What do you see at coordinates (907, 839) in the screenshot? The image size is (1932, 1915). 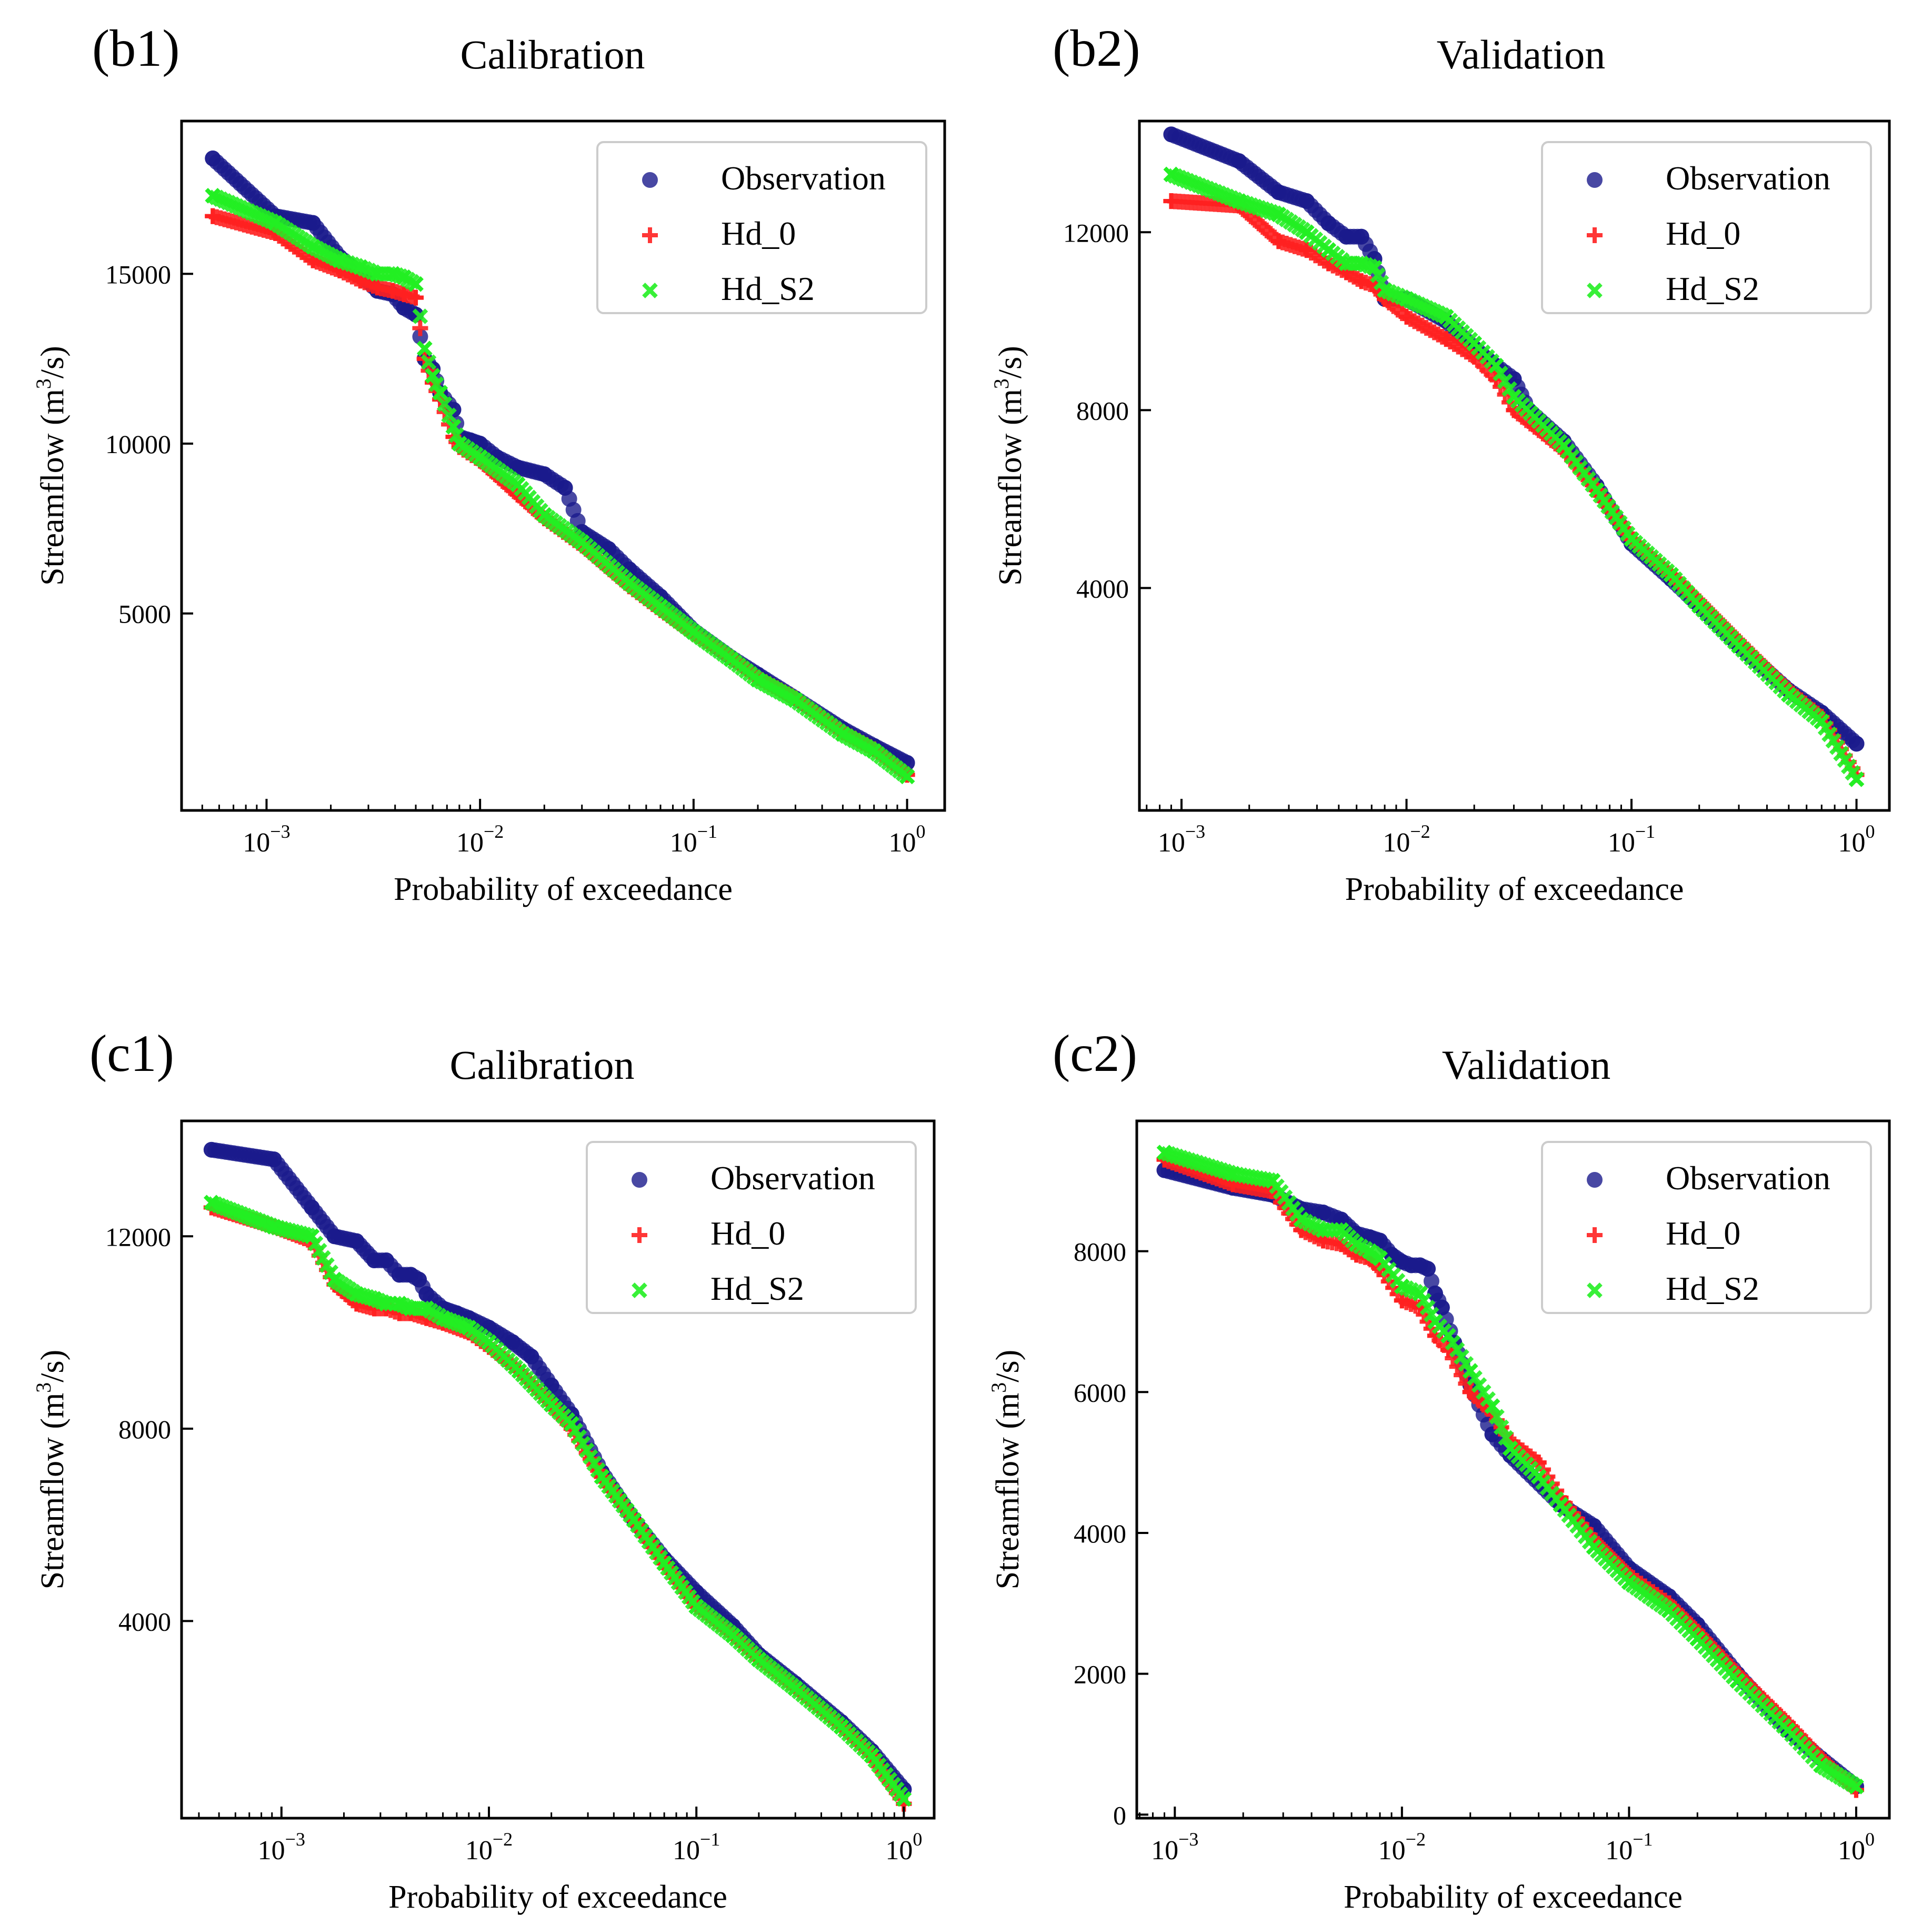 I see `x-tick-label: 10⁰` at bounding box center [907, 839].